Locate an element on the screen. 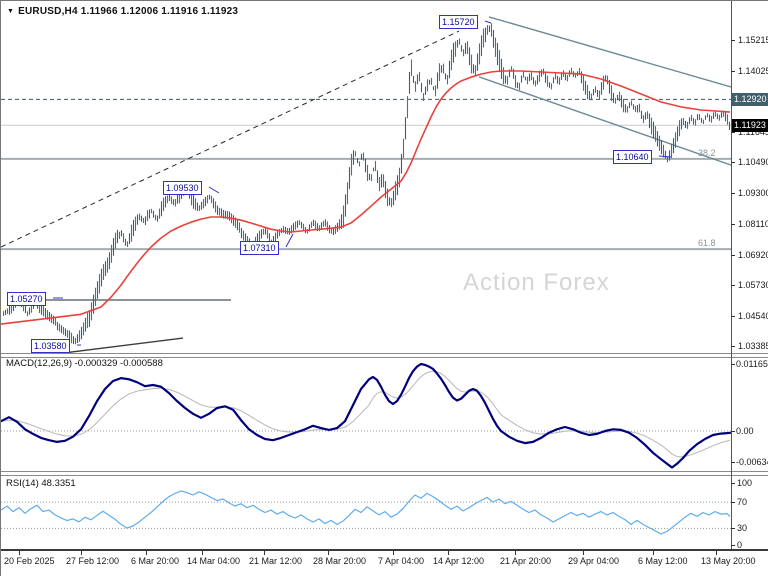 The width and height of the screenshot is (768, 576). time-axis-label: 7 Apr 04:00 is located at coordinates (401, 561).